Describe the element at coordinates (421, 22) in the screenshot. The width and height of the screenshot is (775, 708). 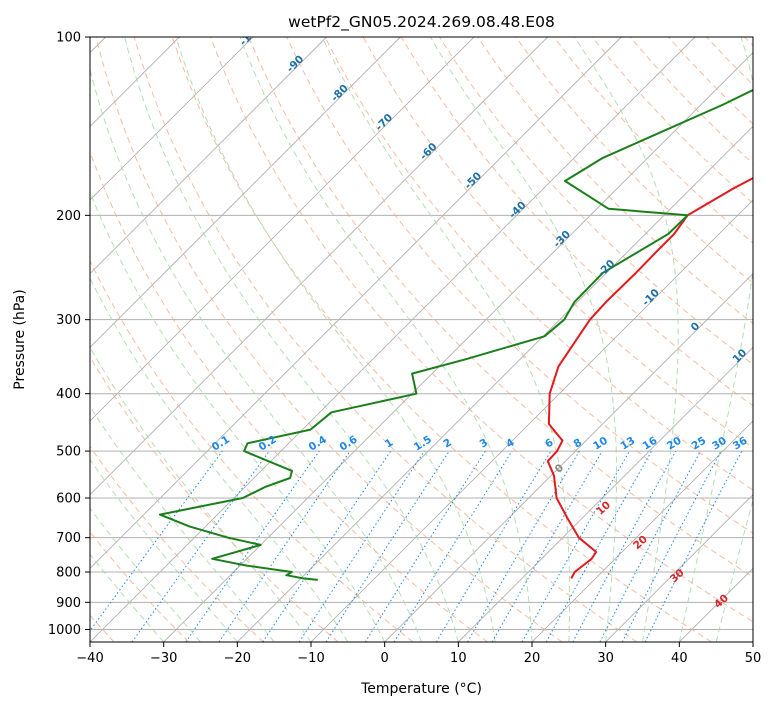
I see `chart-title: wetPf2_GN05.2024.269.08.48.E08` at that location.